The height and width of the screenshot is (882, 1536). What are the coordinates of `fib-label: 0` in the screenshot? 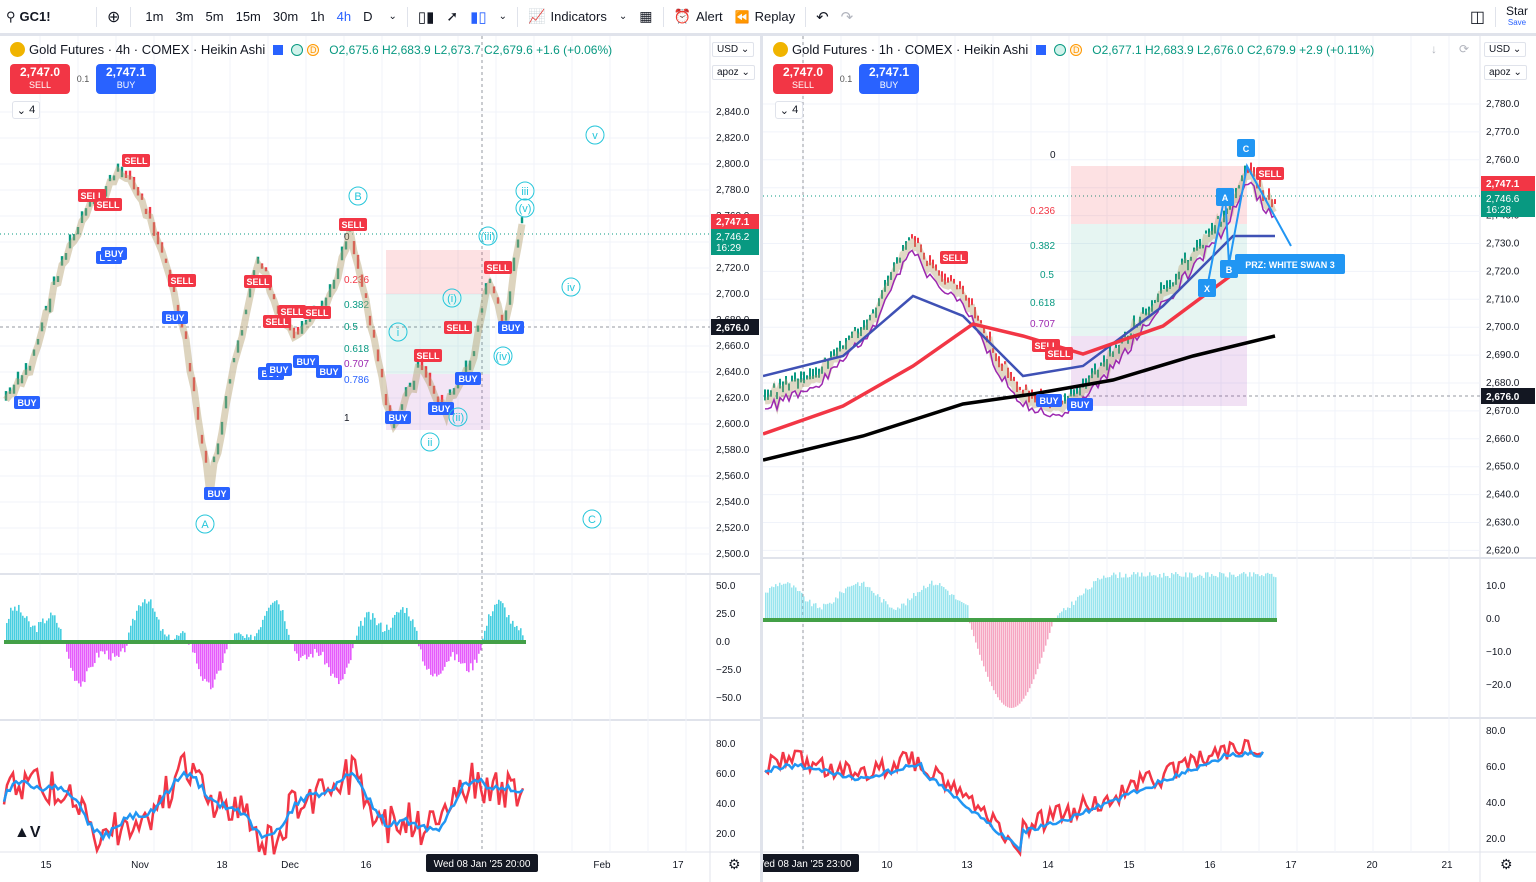 It's located at (347, 237).